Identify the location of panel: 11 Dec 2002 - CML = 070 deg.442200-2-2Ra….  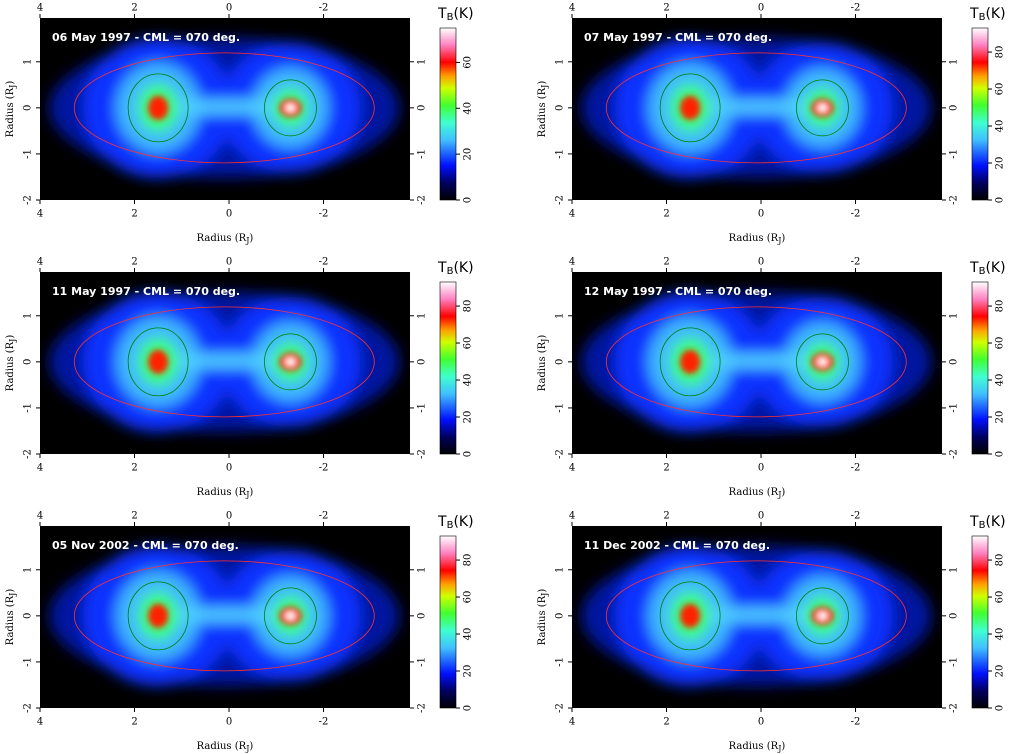
(771, 632).